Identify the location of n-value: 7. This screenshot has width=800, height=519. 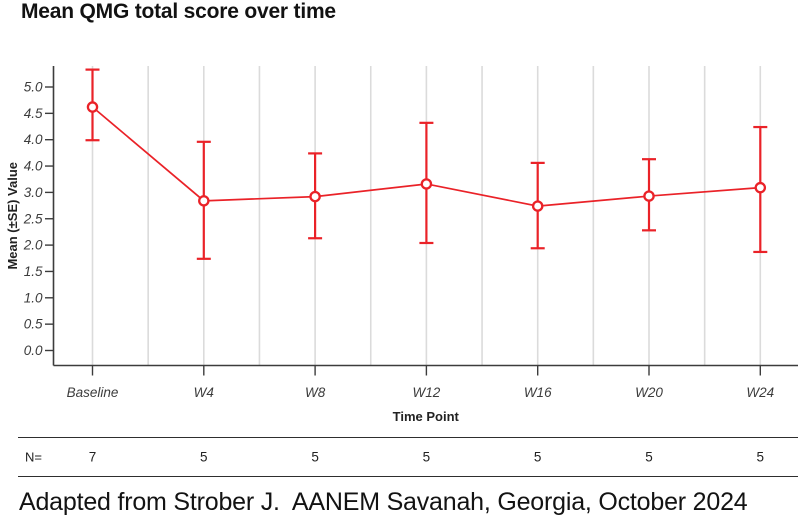
(92, 457).